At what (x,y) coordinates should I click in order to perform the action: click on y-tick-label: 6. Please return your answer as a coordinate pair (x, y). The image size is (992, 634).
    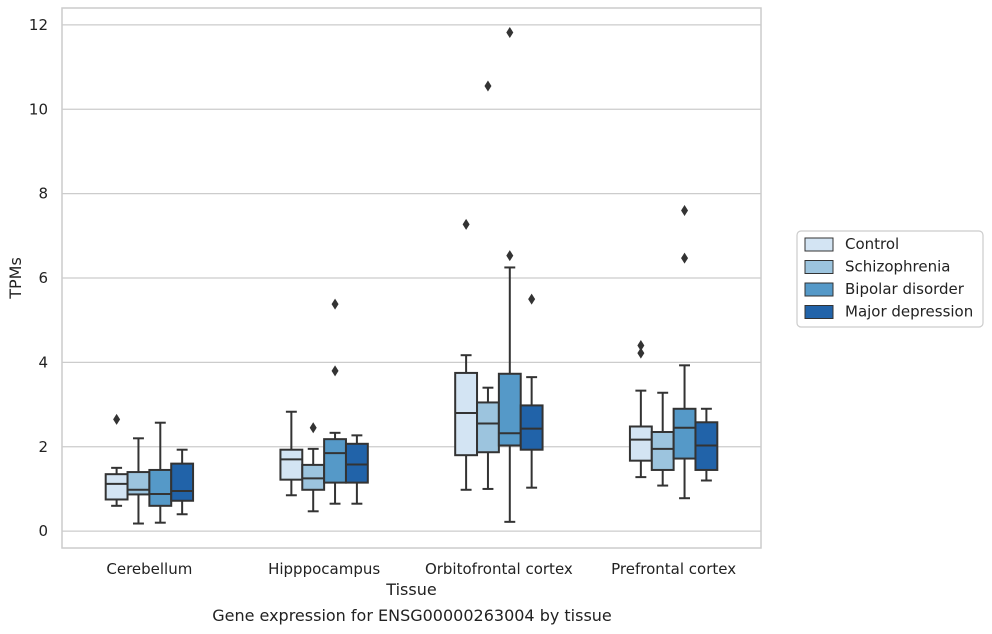
    Looking at the image, I should click on (43, 278).